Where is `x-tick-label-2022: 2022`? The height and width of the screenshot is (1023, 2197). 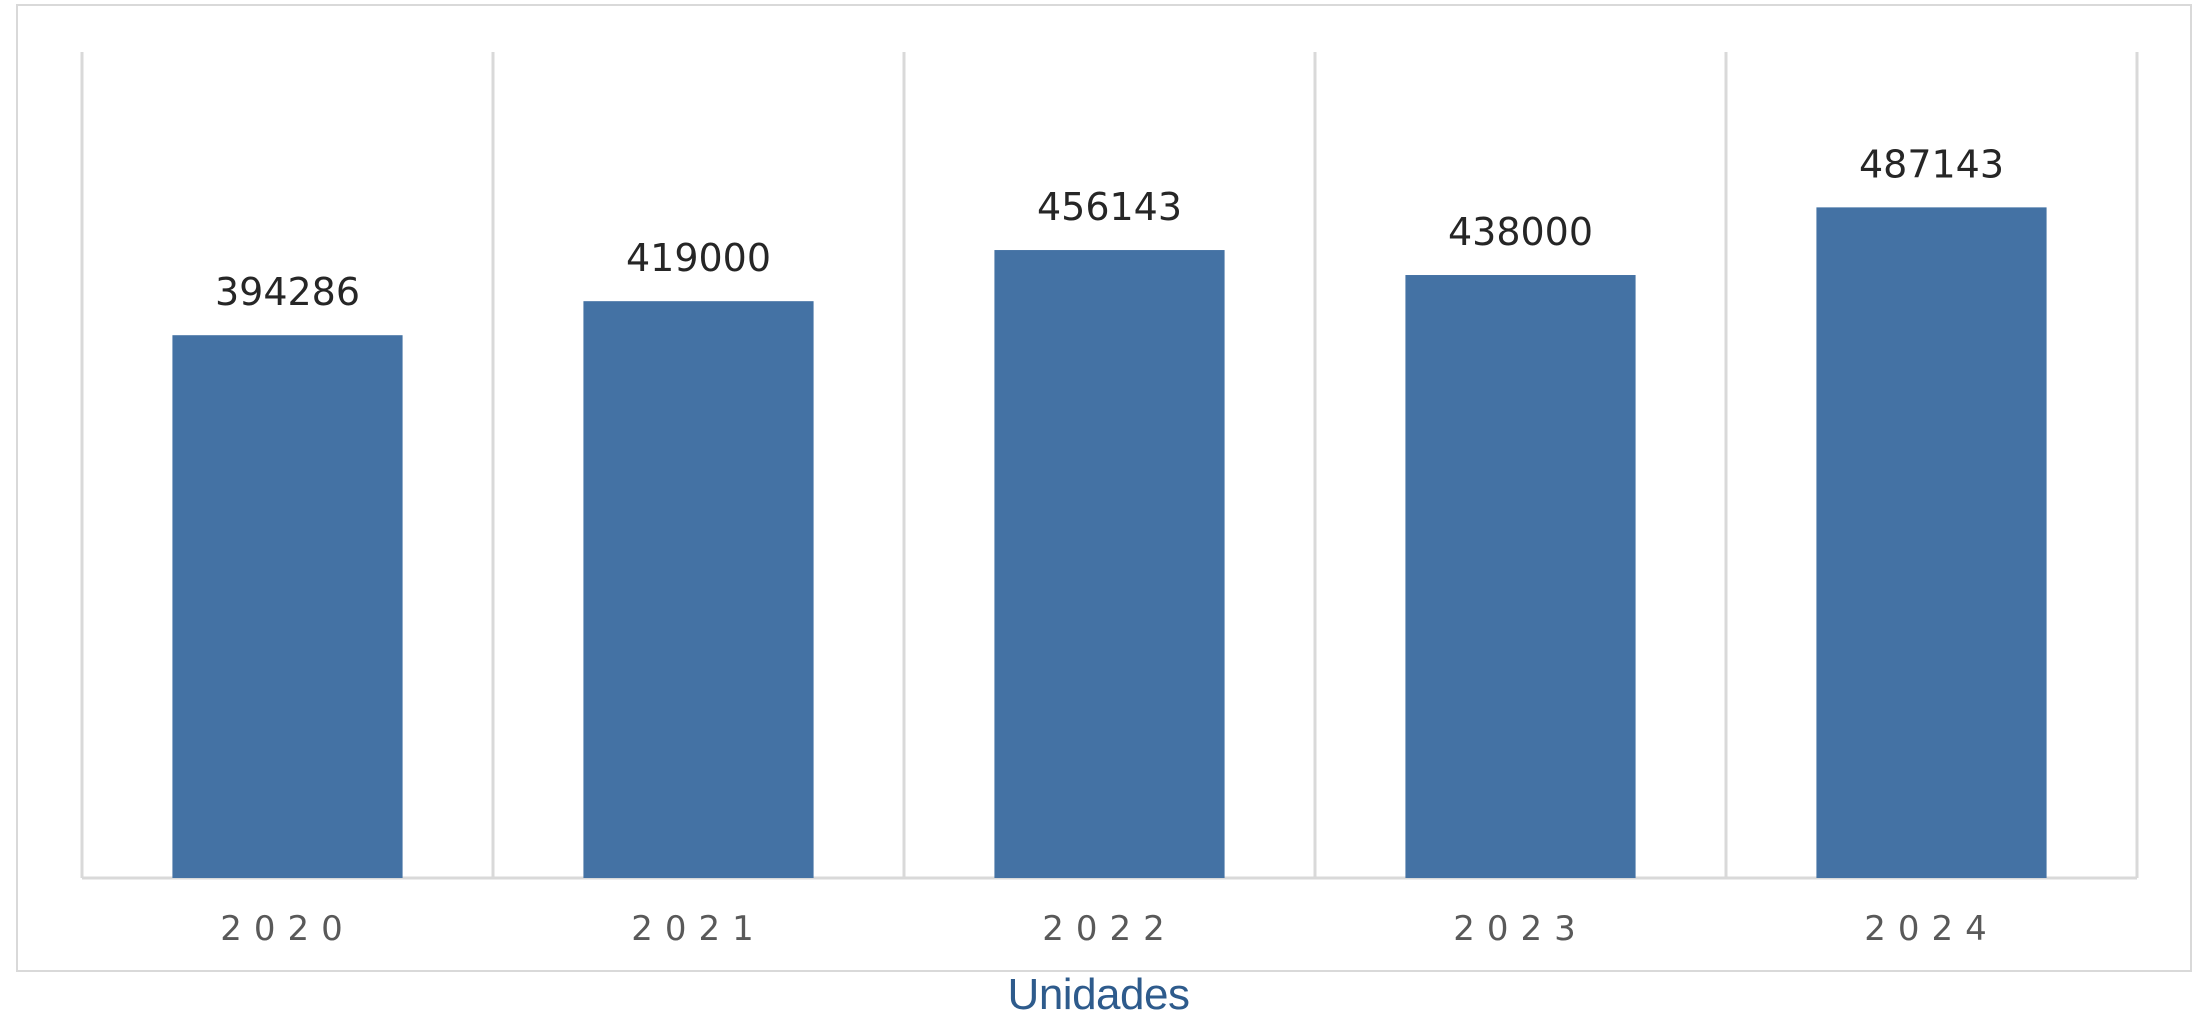 x-tick-label-2022: 2022 is located at coordinates (1109, 929).